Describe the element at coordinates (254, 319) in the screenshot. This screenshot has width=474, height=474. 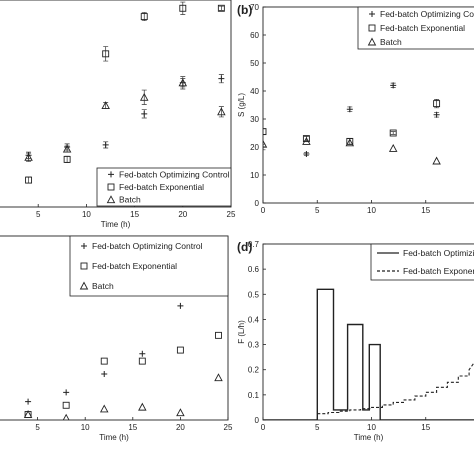
I see `y-tick-label: 0.4` at that location.